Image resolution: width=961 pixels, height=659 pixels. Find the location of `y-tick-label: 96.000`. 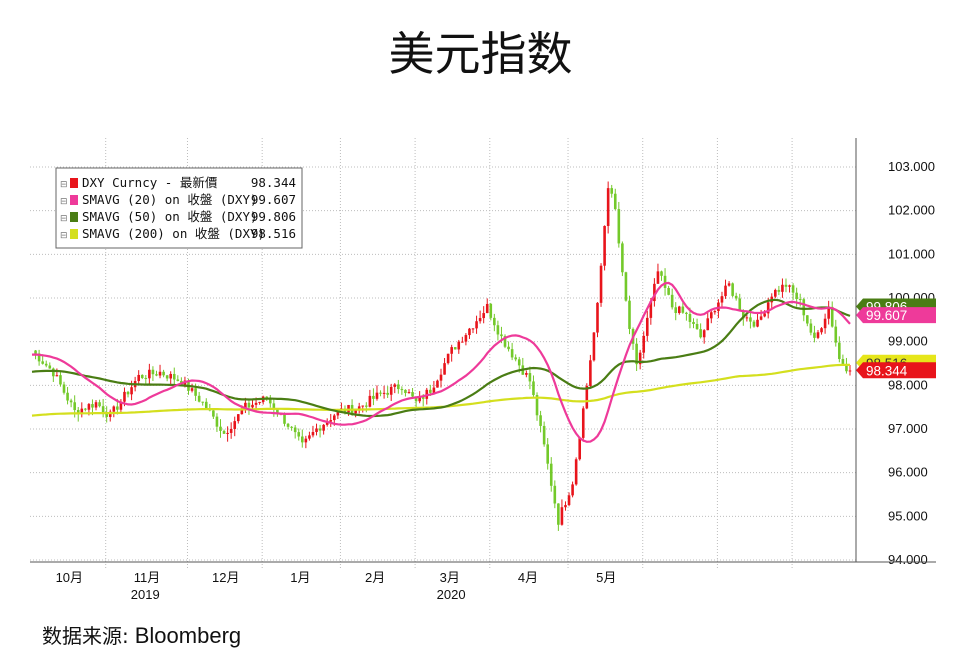

y-tick-label: 96.000 is located at coordinates (908, 472).